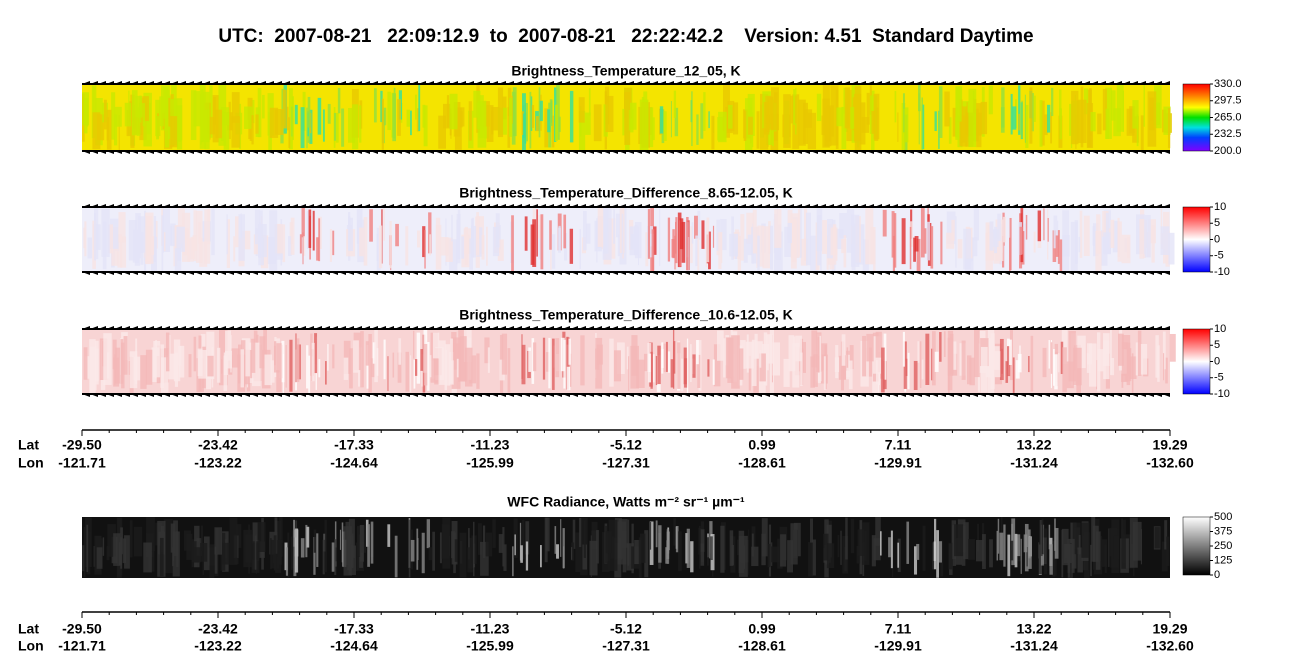  I want to click on lon-label: -121.71, so click(82, 646).